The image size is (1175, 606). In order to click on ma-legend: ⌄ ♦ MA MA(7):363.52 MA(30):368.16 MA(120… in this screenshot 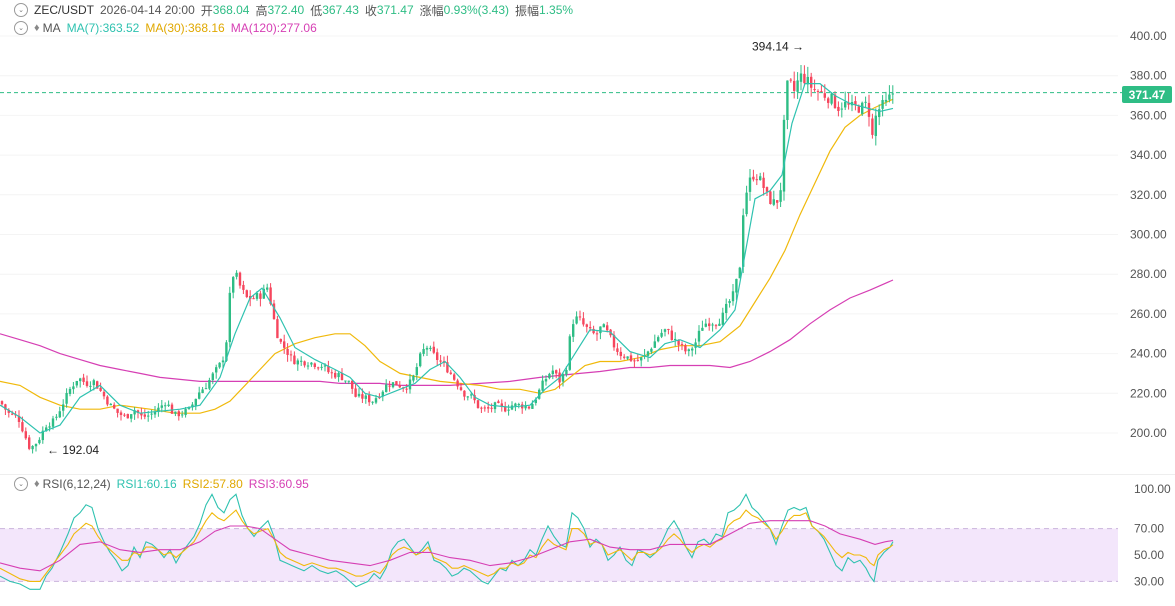, I will do `click(161, 28)`.